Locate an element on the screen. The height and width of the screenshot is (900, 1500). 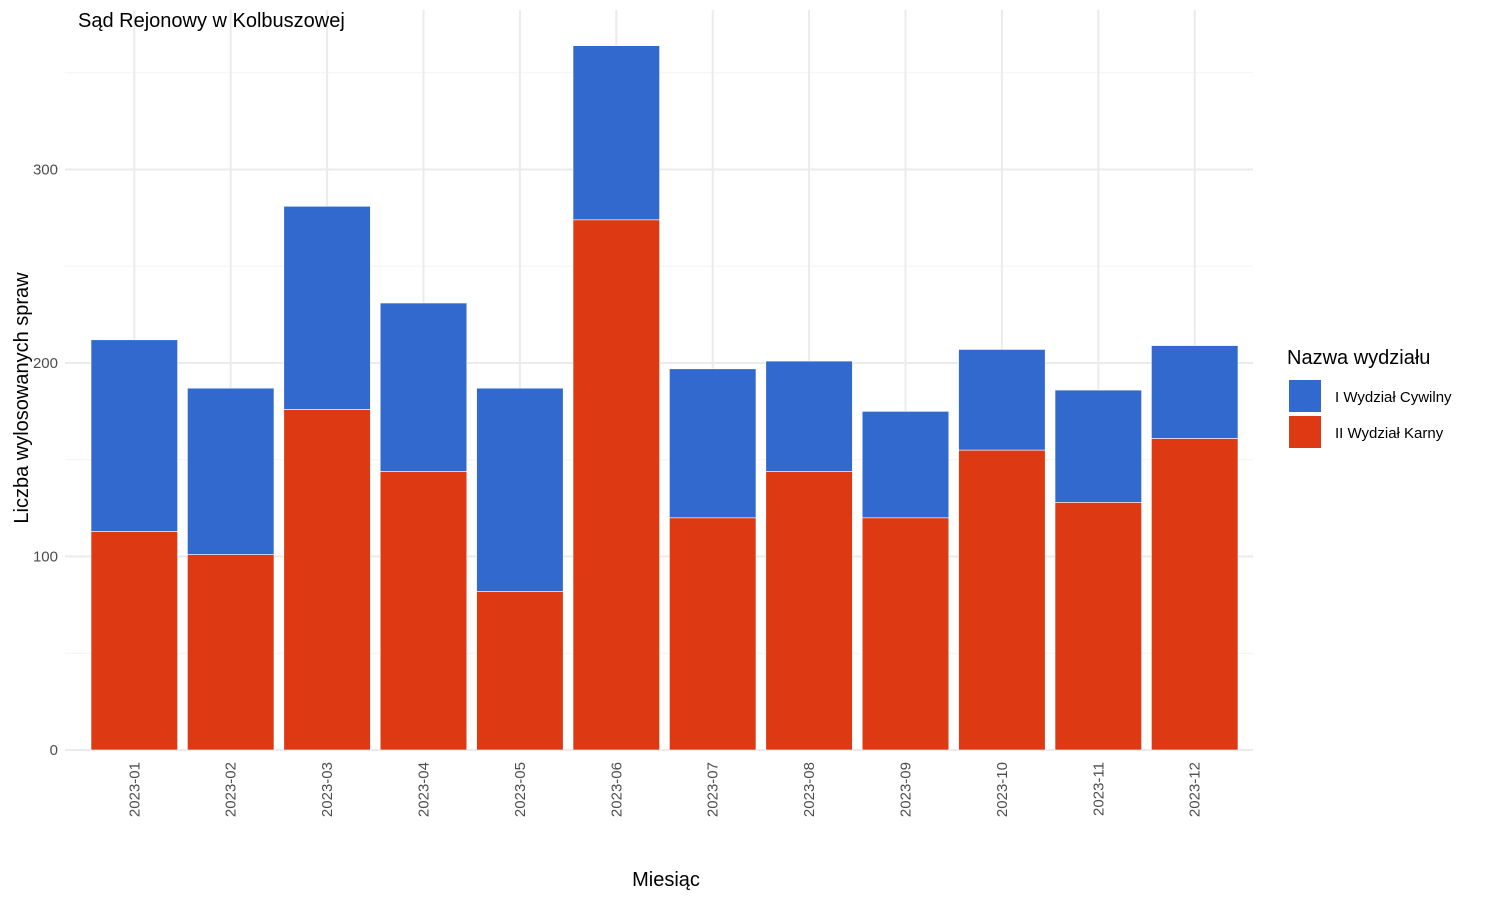
y-axis-title: Liczba wylosowanych spraw is located at coordinates (22, 398).